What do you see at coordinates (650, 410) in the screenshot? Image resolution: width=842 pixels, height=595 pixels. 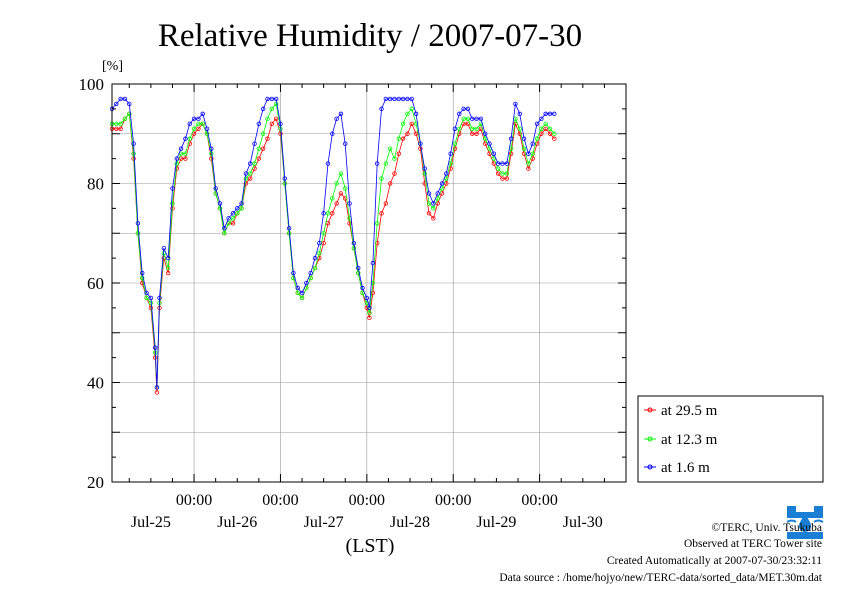 I see `legend-marker-29-5m` at bounding box center [650, 410].